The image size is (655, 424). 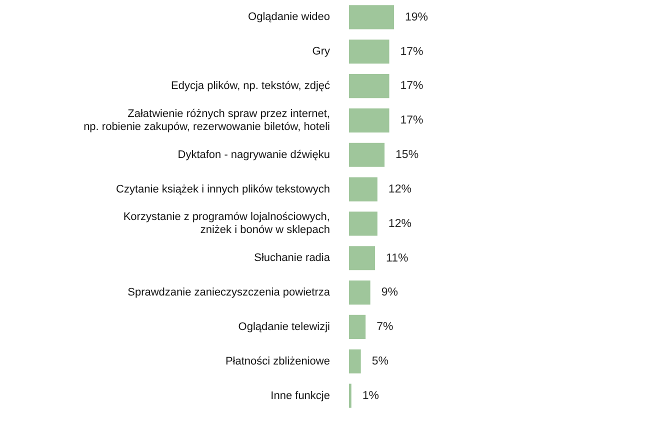 What do you see at coordinates (389, 292) in the screenshot?
I see `data-label: 9%` at bounding box center [389, 292].